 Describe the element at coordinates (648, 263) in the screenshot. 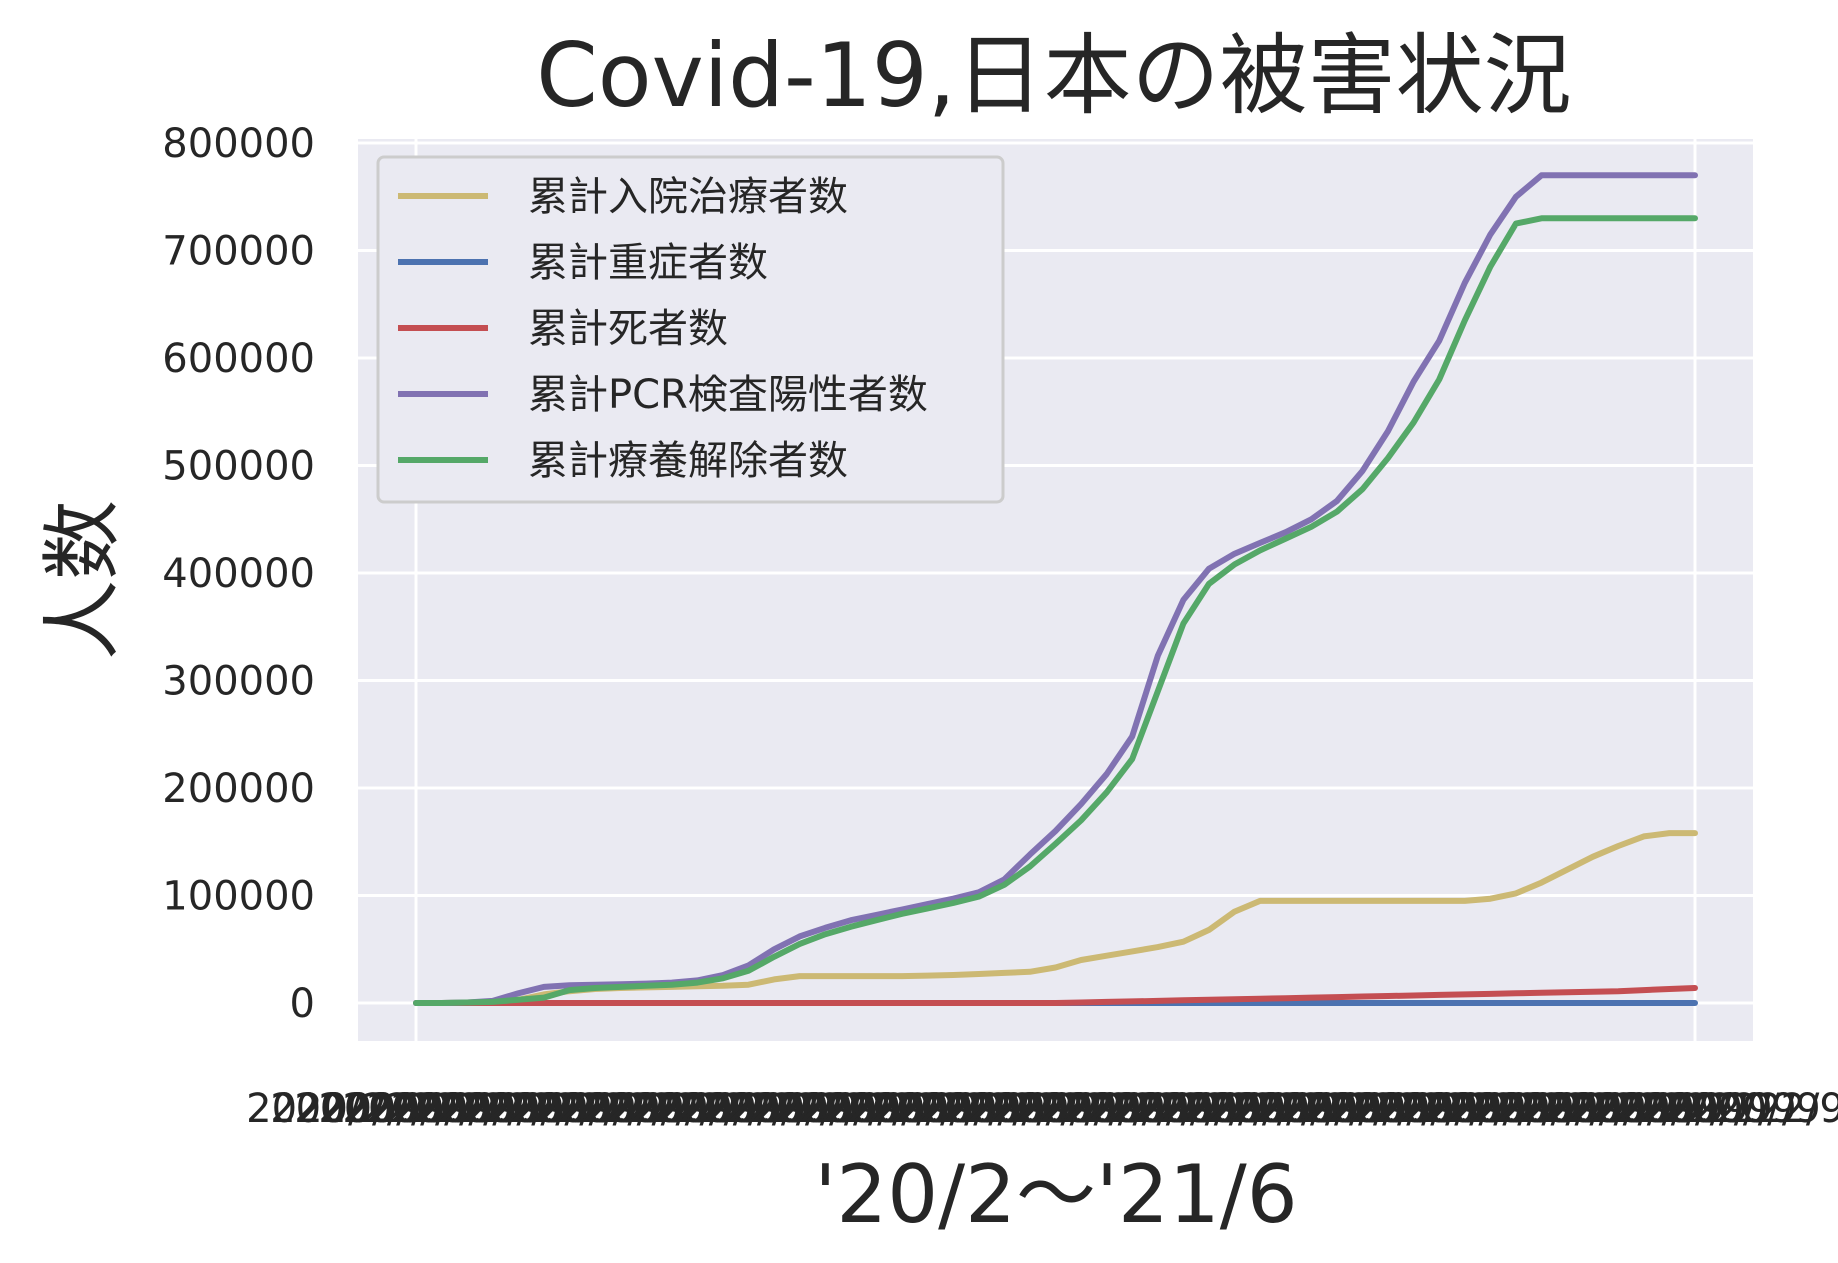

I see `legend-label: 累計重症者数` at that location.